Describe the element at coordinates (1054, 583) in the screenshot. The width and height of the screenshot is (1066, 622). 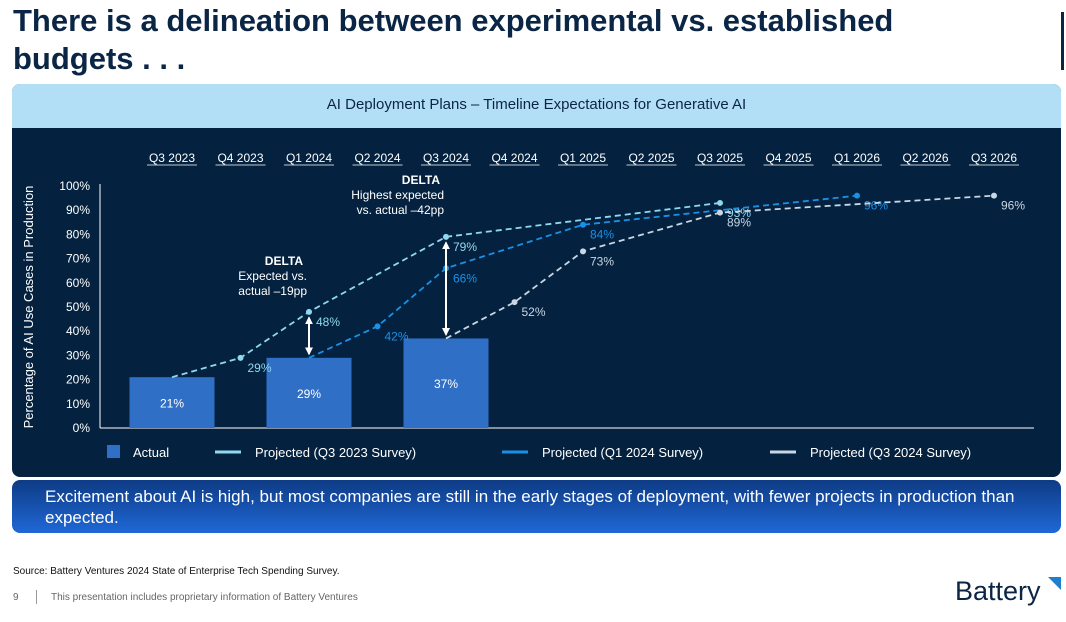
I see `brand-logo-mark` at that location.